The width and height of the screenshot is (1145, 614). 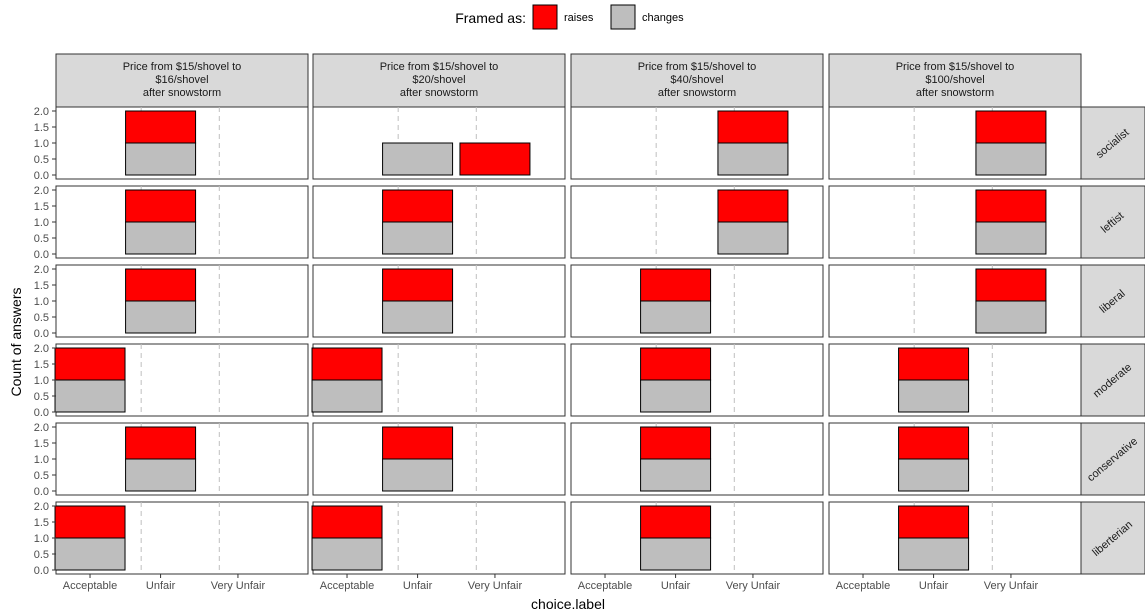 What do you see at coordinates (579, 18) in the screenshot?
I see `legend-label: raises` at bounding box center [579, 18].